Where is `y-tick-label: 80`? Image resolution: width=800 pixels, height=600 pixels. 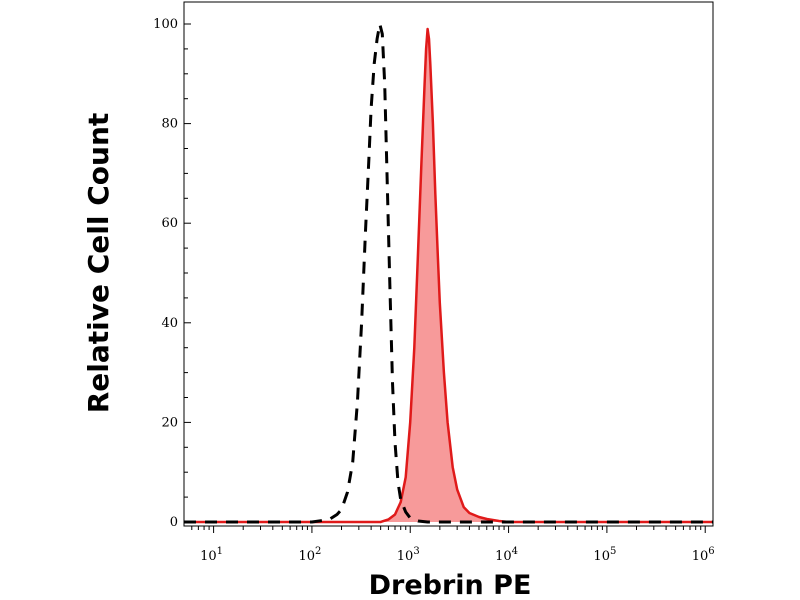 y-tick-label: 80 is located at coordinates (169, 124).